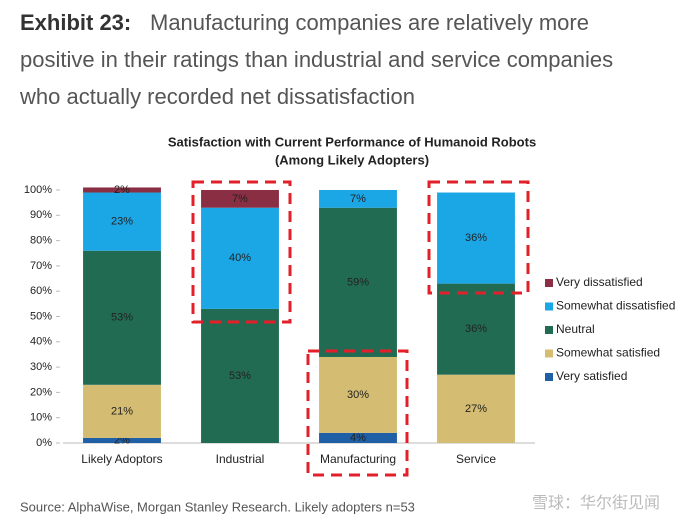 Image resolution: width=679 pixels, height=525 pixels. Describe the element at coordinates (352, 159) in the screenshot. I see `chart-title: (Among Likely Adopters)` at that location.